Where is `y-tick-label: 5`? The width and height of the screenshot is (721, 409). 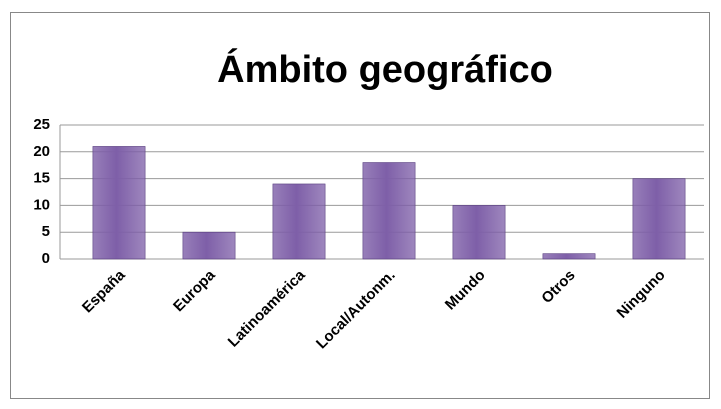
y-tick-label: 5 is located at coordinates (46, 231).